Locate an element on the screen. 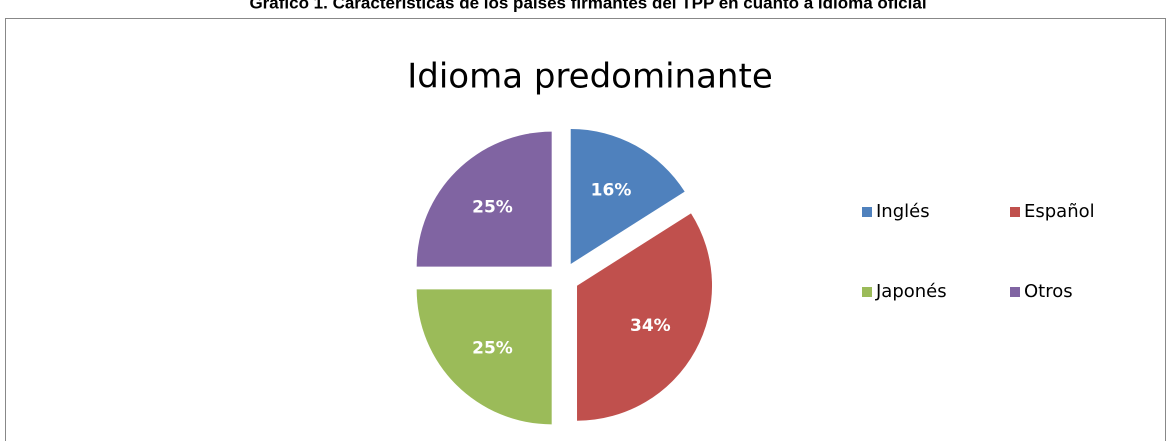 This screenshot has width=1172, height=441. legend-label: Japonés is located at coordinates (911, 291).